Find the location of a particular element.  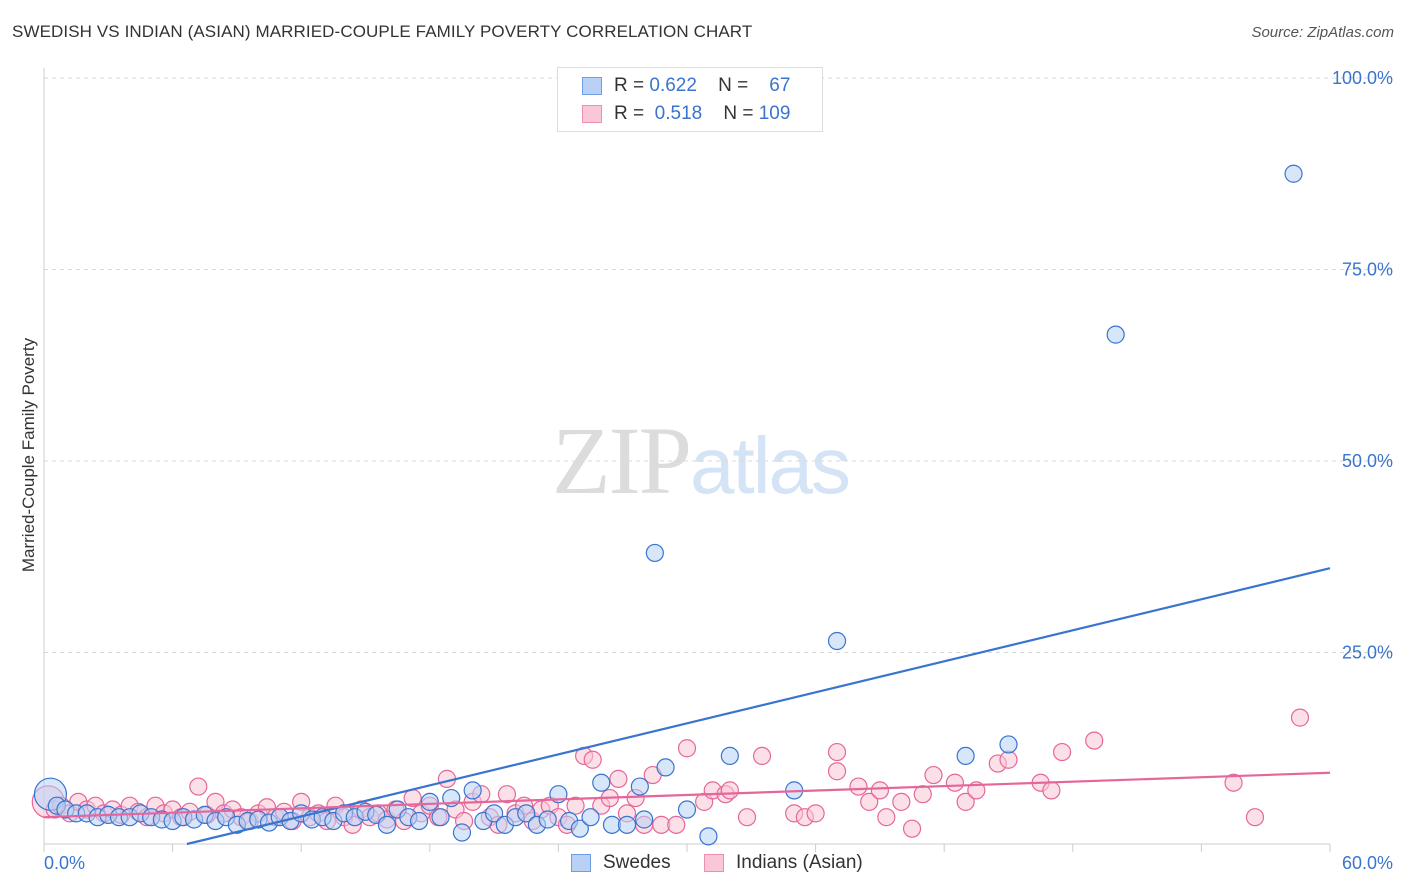

series-legend-swedes: Swedes is located at coordinates (621, 863).